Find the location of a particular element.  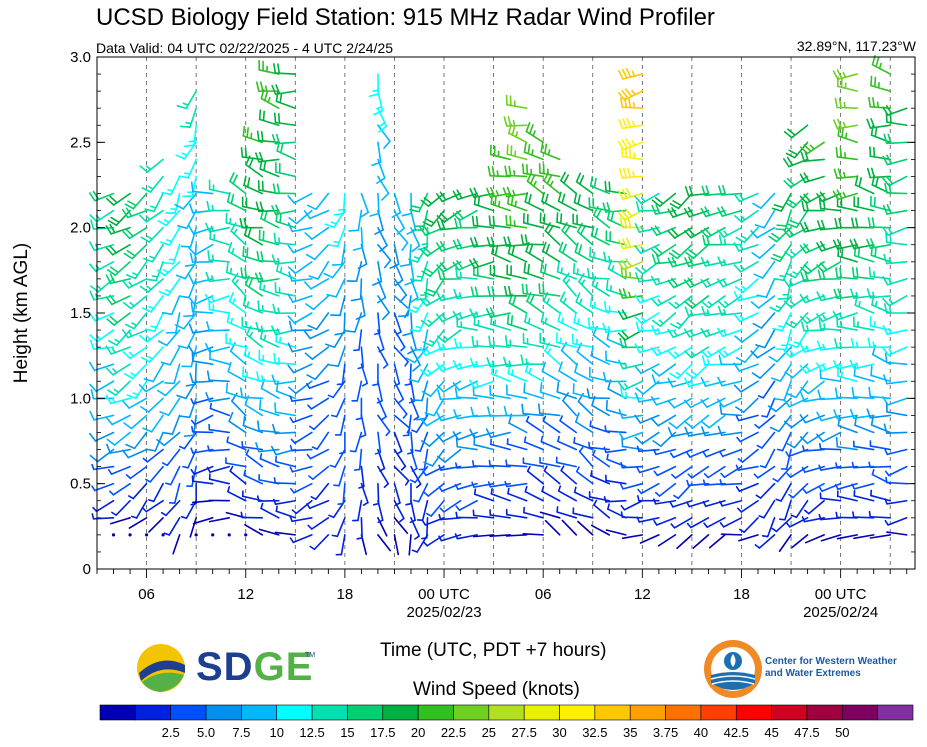

sdge-trademark: TM is located at coordinates (310, 655).